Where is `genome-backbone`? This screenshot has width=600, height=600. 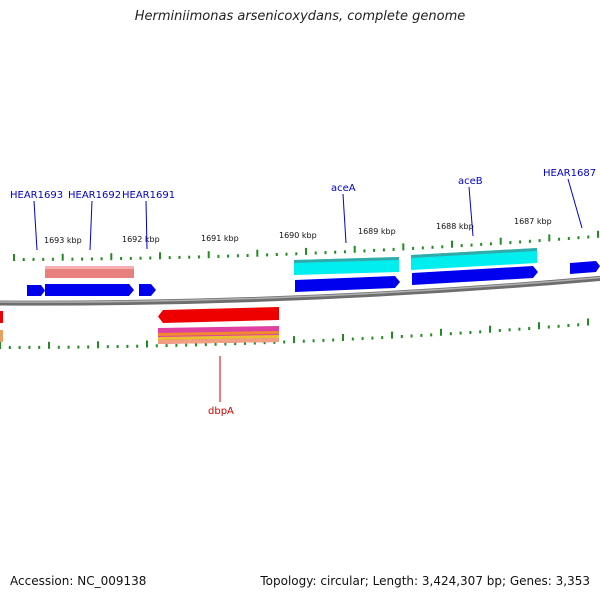 genome-backbone is located at coordinates (300, 290).